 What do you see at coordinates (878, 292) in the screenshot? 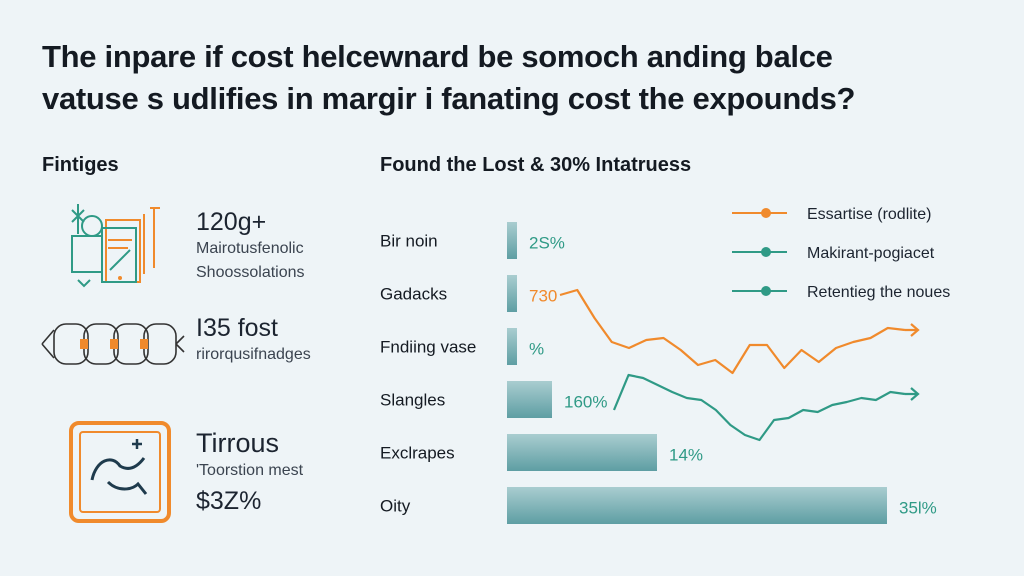
I see `legend-label: Retentieg the noues` at bounding box center [878, 292].